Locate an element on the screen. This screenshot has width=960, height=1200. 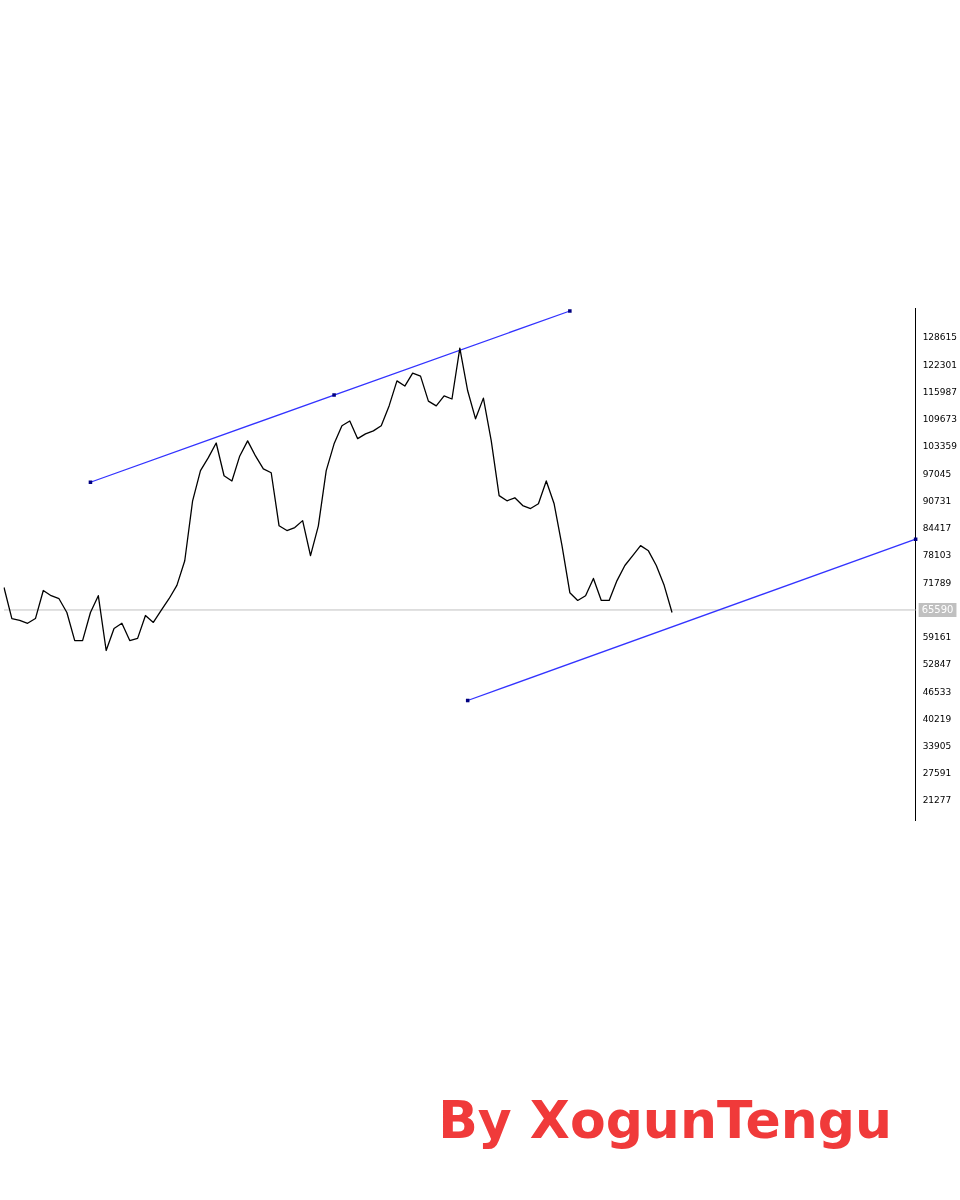
y-tick-label: 97045 is located at coordinates (937, 473).